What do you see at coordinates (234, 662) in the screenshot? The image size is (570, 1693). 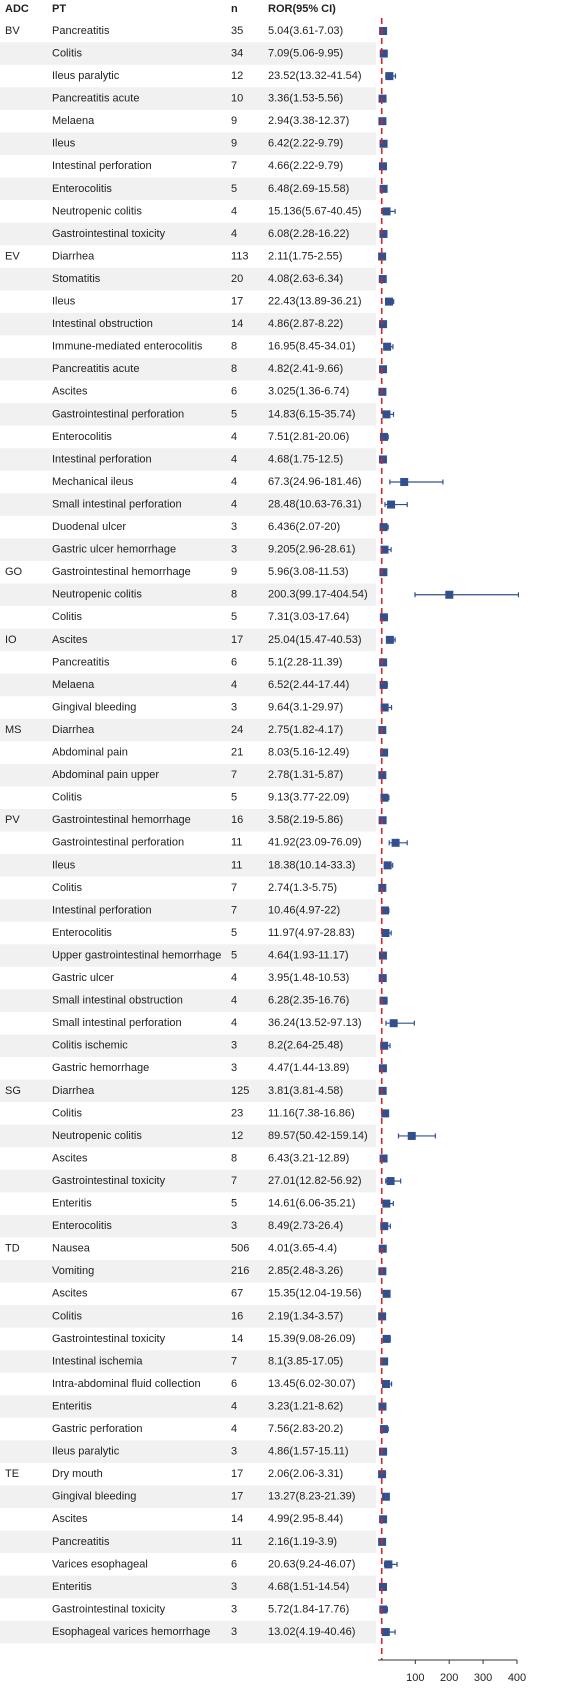 I see `n-label: 6` at bounding box center [234, 662].